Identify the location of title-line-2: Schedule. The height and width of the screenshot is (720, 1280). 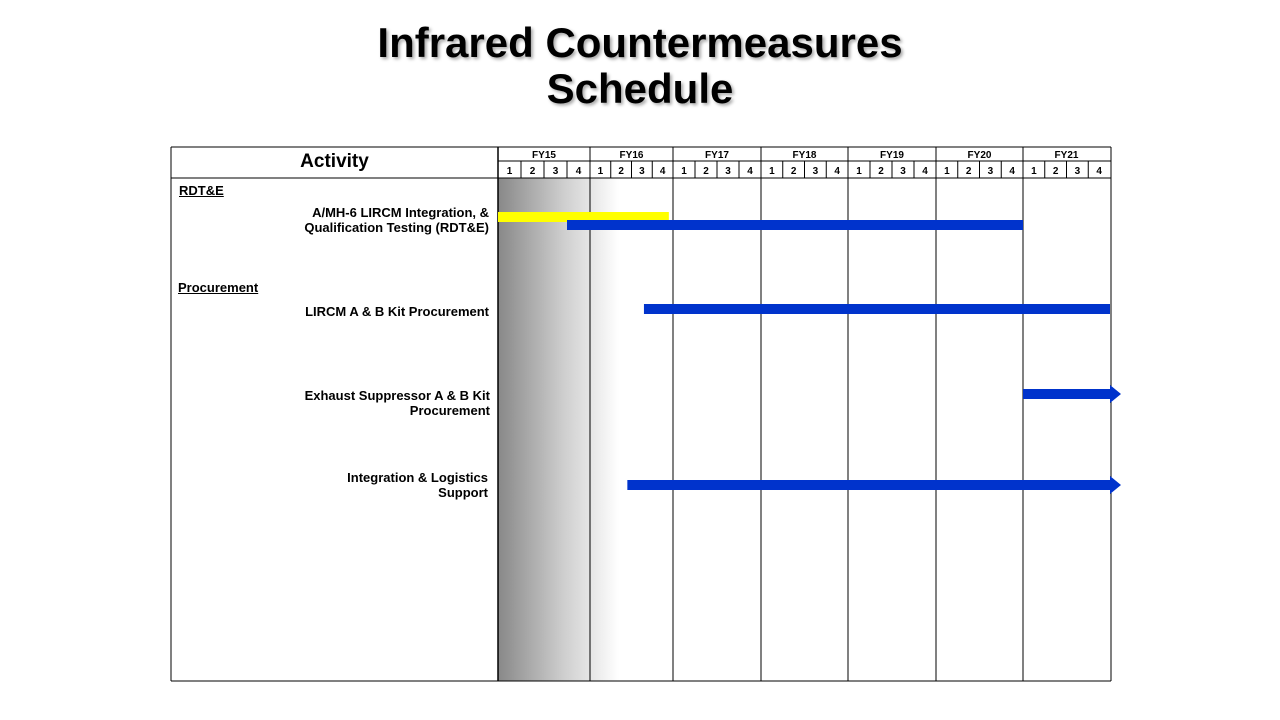
(640, 88).